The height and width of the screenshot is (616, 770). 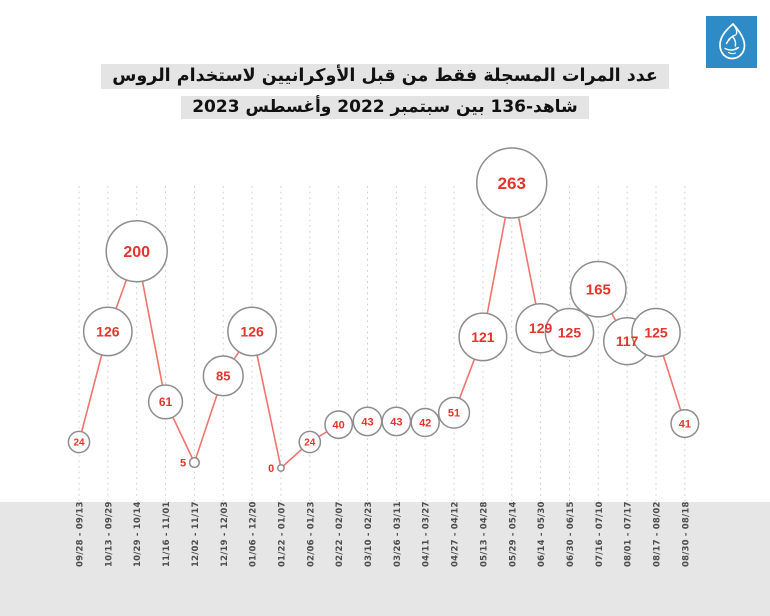 I want to click on data-point-value: 5, so click(x=183, y=464).